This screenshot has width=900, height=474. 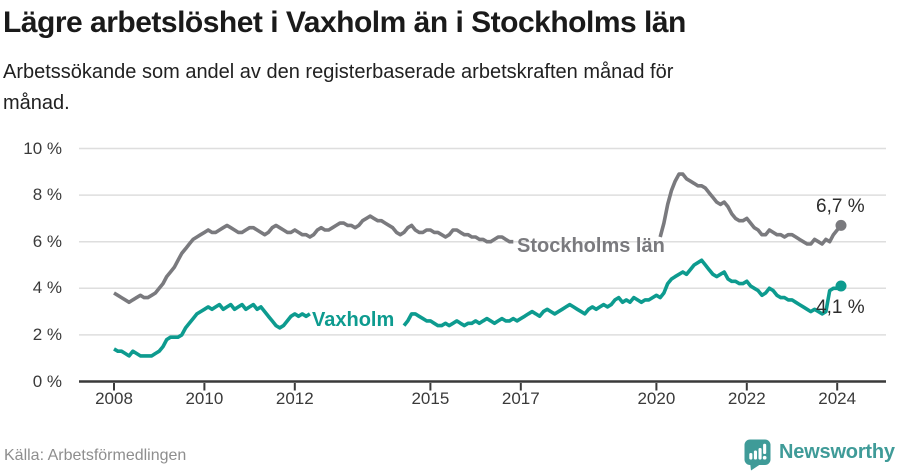 What do you see at coordinates (656, 398) in the screenshot?
I see `x-axis-label: 2020` at bounding box center [656, 398].